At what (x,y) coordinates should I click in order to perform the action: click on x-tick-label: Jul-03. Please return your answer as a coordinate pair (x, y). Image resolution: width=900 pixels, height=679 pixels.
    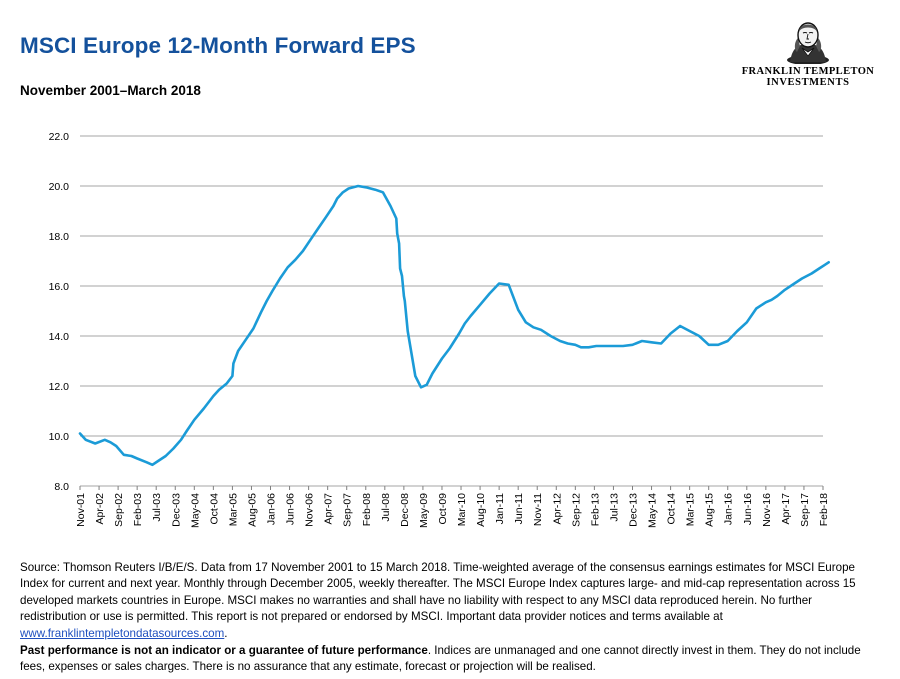
    Looking at the image, I should click on (157, 507).